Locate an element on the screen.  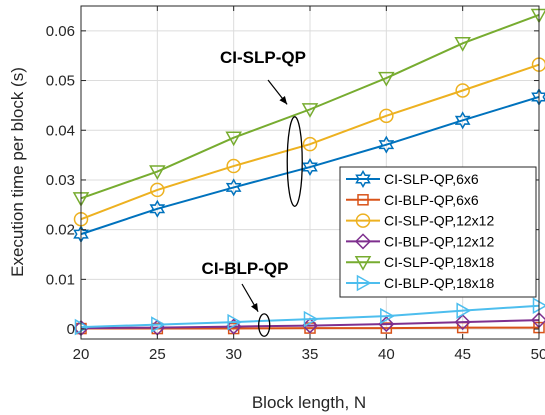
x-tick-label: 50 is located at coordinates (538, 354).